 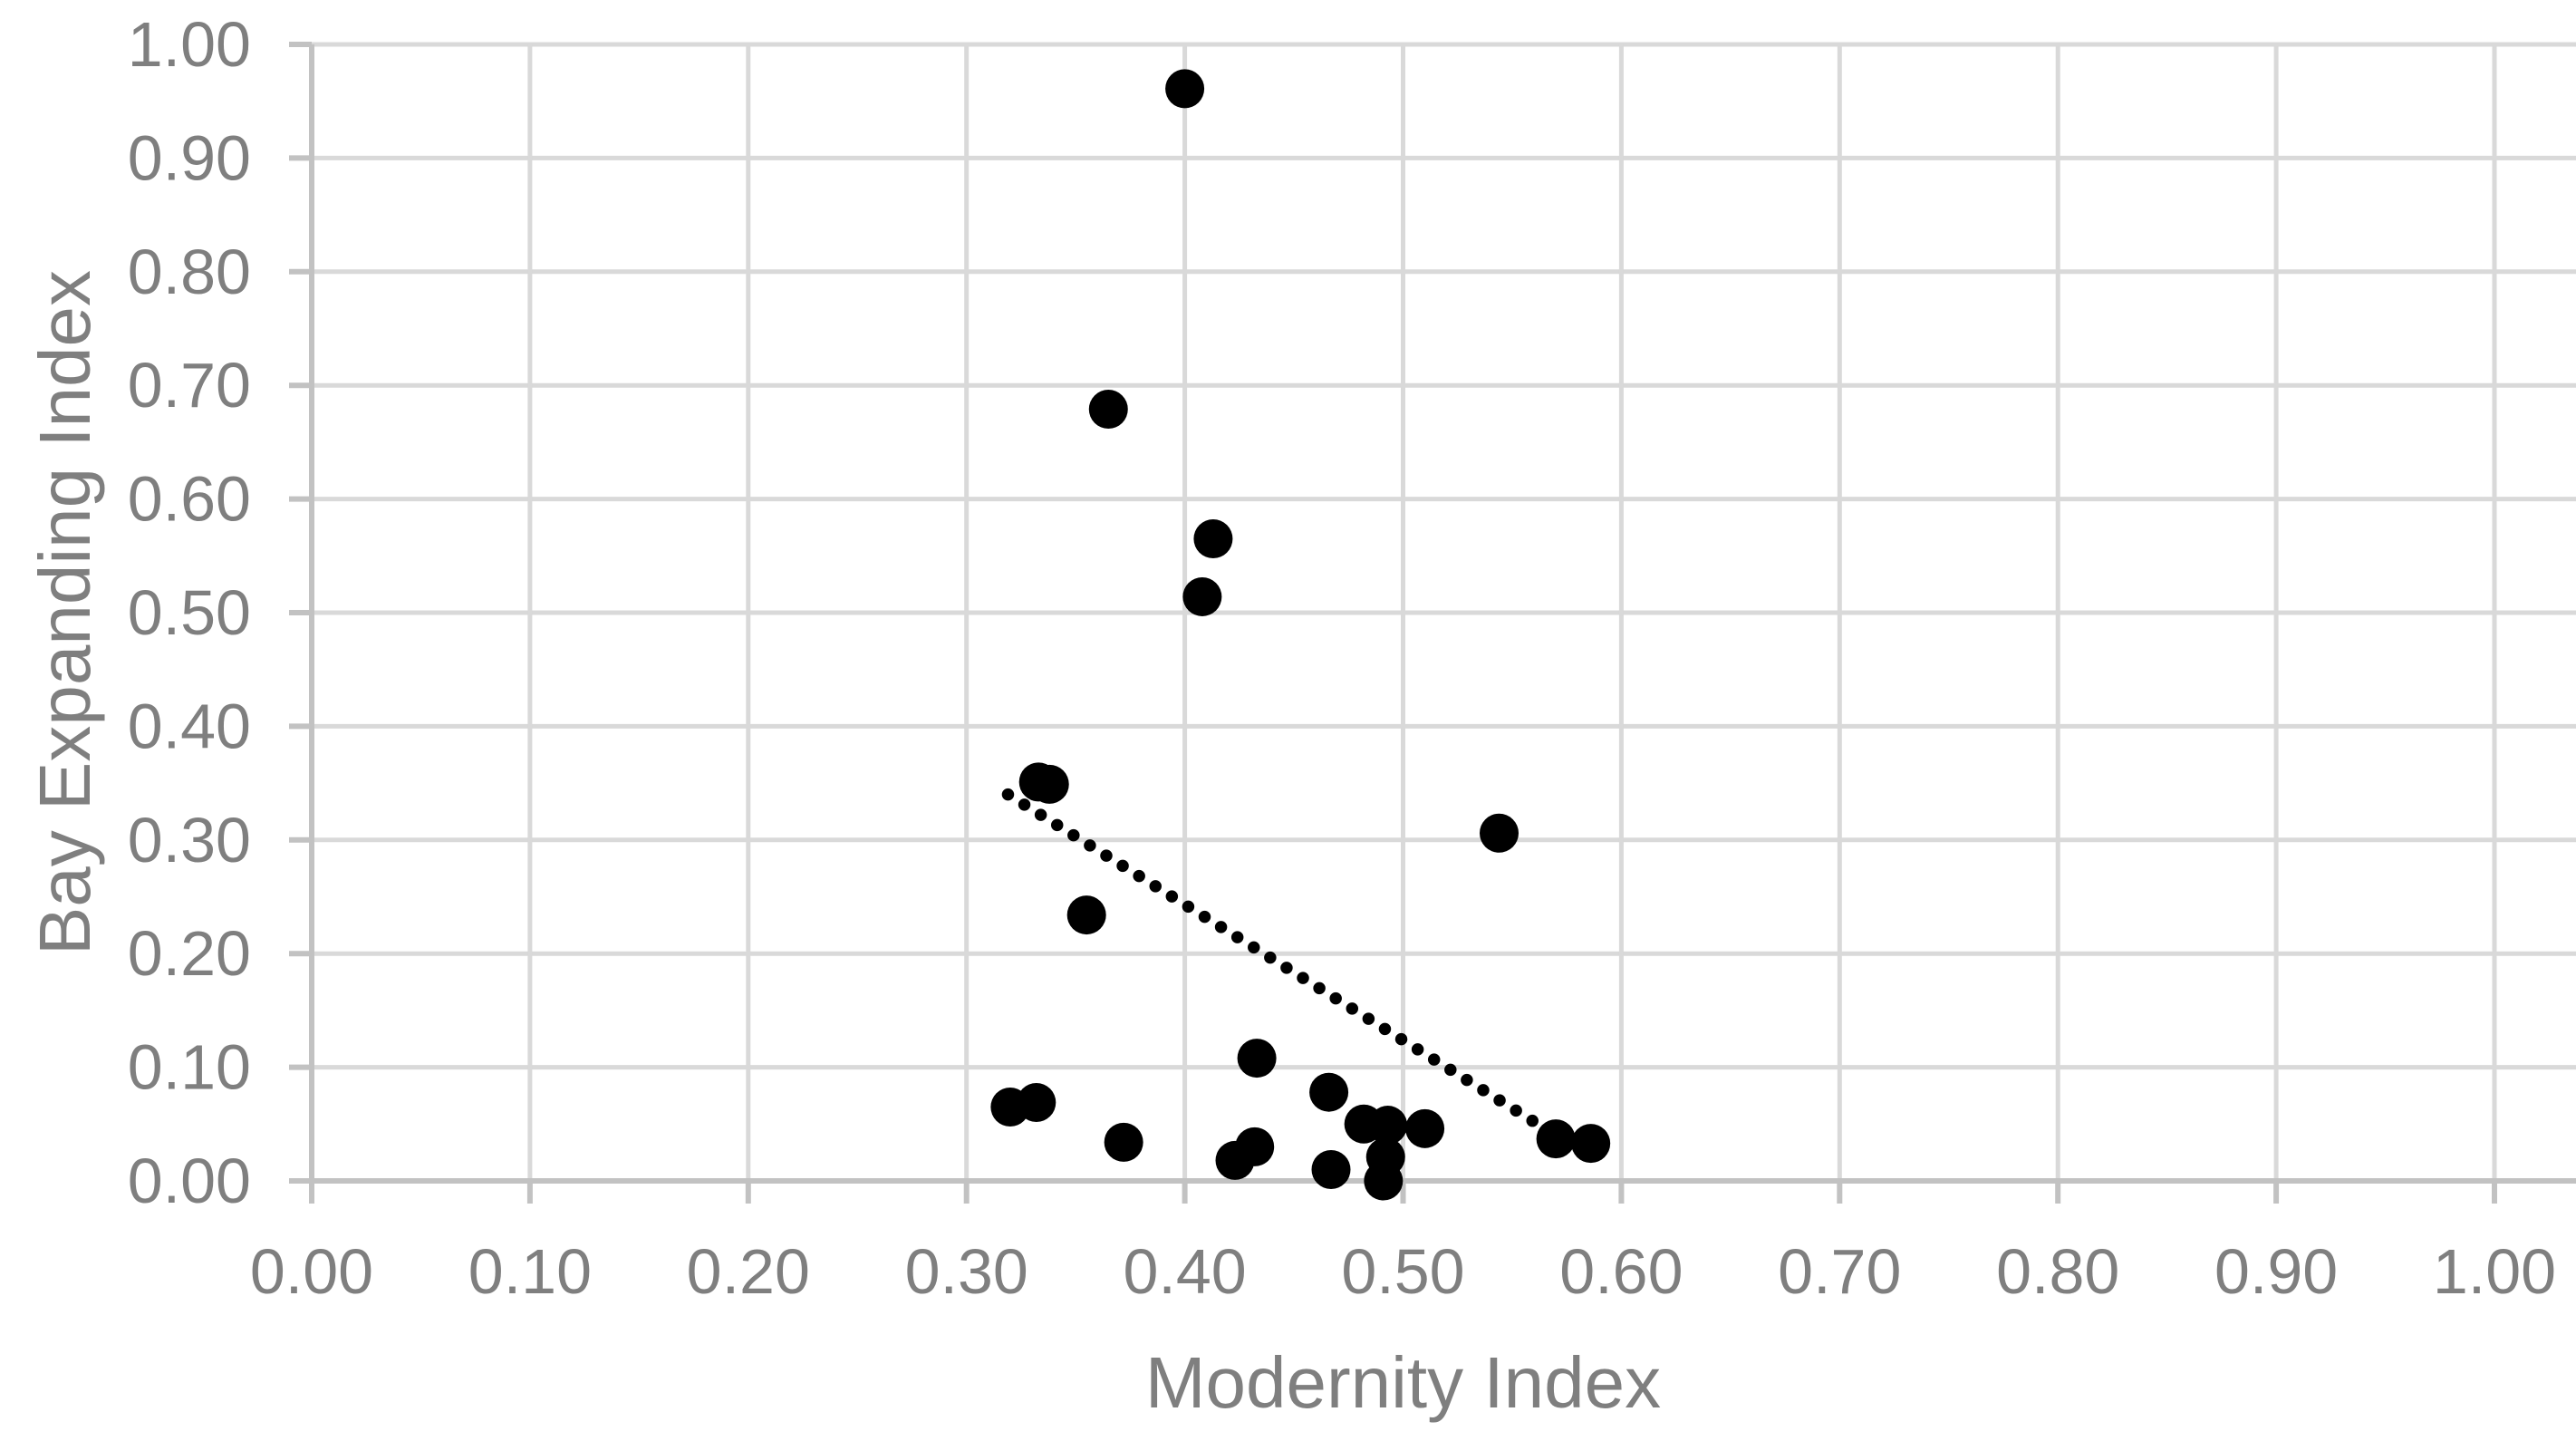 What do you see at coordinates (748, 1271) in the screenshot?
I see `x-tick-label: 0.20` at bounding box center [748, 1271].